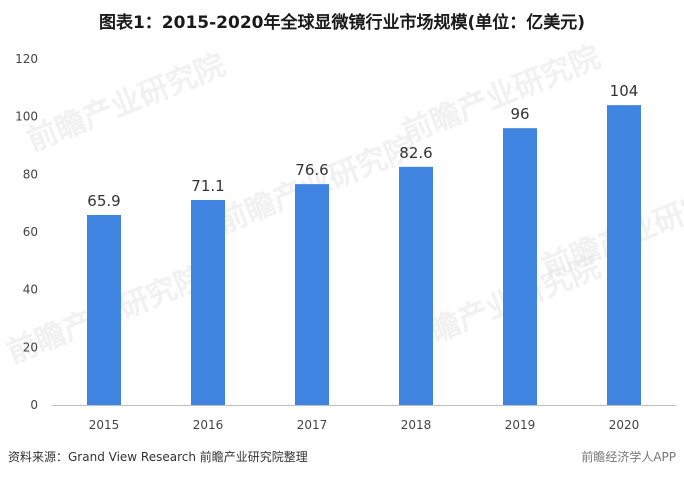 This screenshot has width=684, height=477. What do you see at coordinates (416, 285) in the screenshot?
I see `bar-2018` at bounding box center [416, 285].